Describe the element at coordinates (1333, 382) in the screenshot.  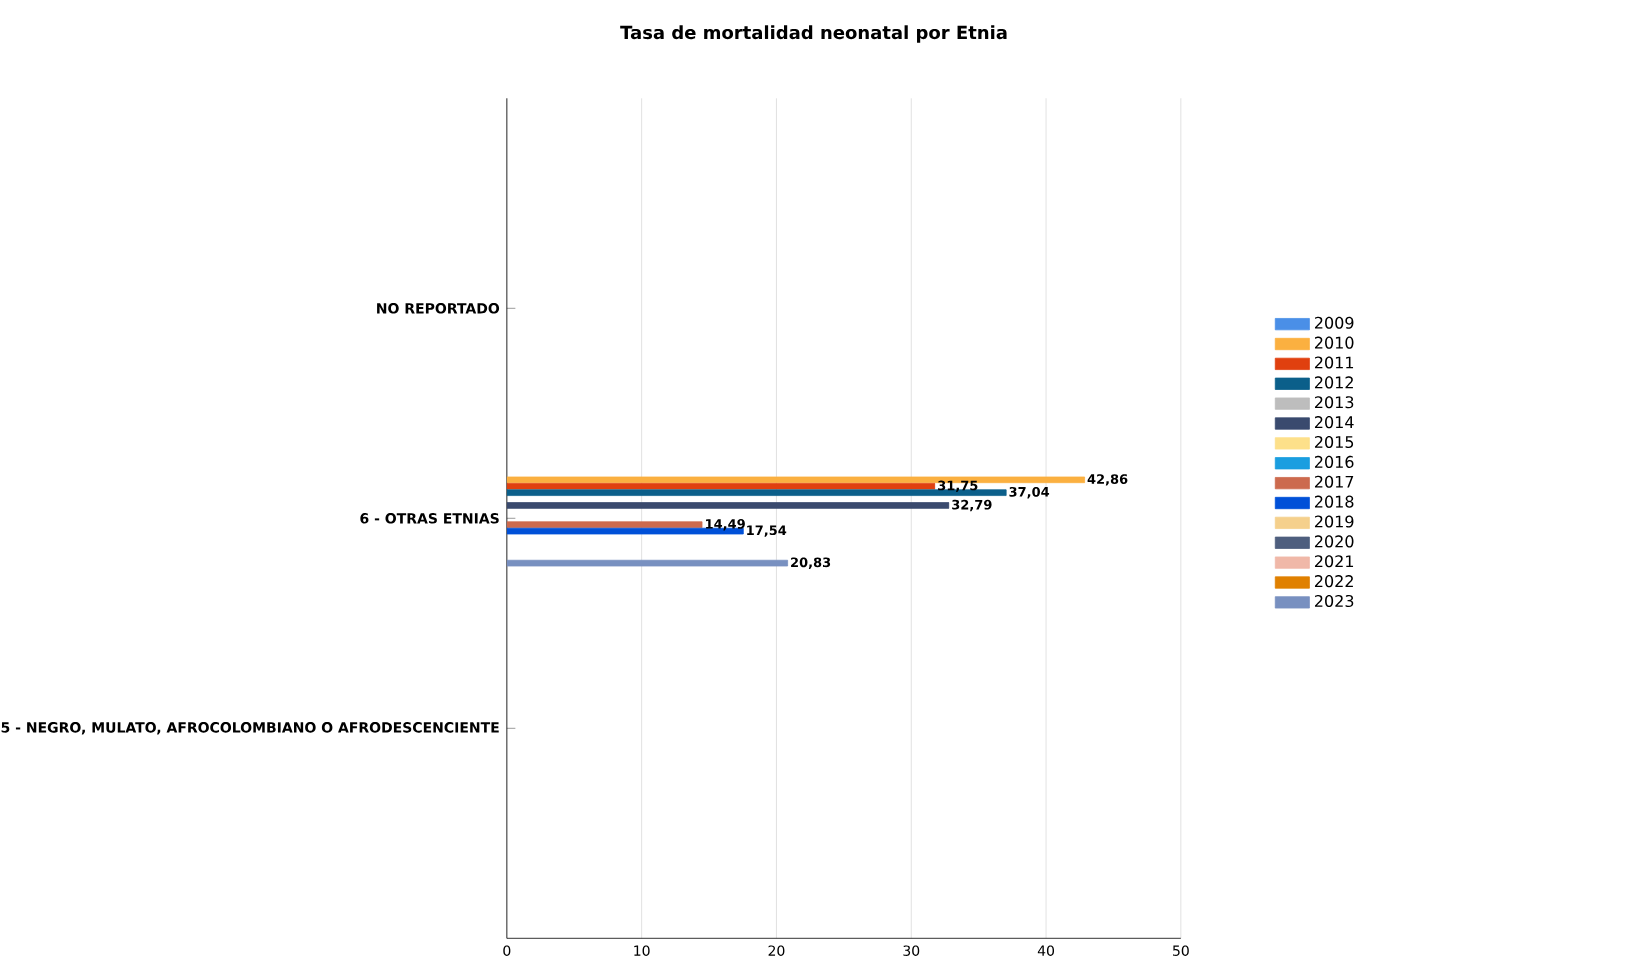
I see `legend-label: 2012` at that location.